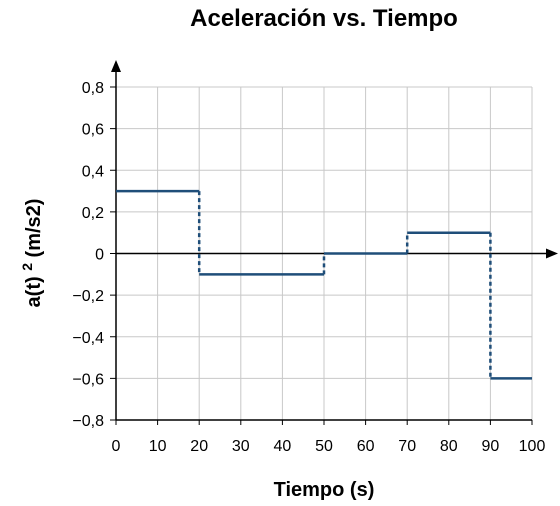 Image resolution: width=560 pixels, height=506 pixels. I want to click on y-axis-title: a(t) 2 (m/s2), so click(30, 253).